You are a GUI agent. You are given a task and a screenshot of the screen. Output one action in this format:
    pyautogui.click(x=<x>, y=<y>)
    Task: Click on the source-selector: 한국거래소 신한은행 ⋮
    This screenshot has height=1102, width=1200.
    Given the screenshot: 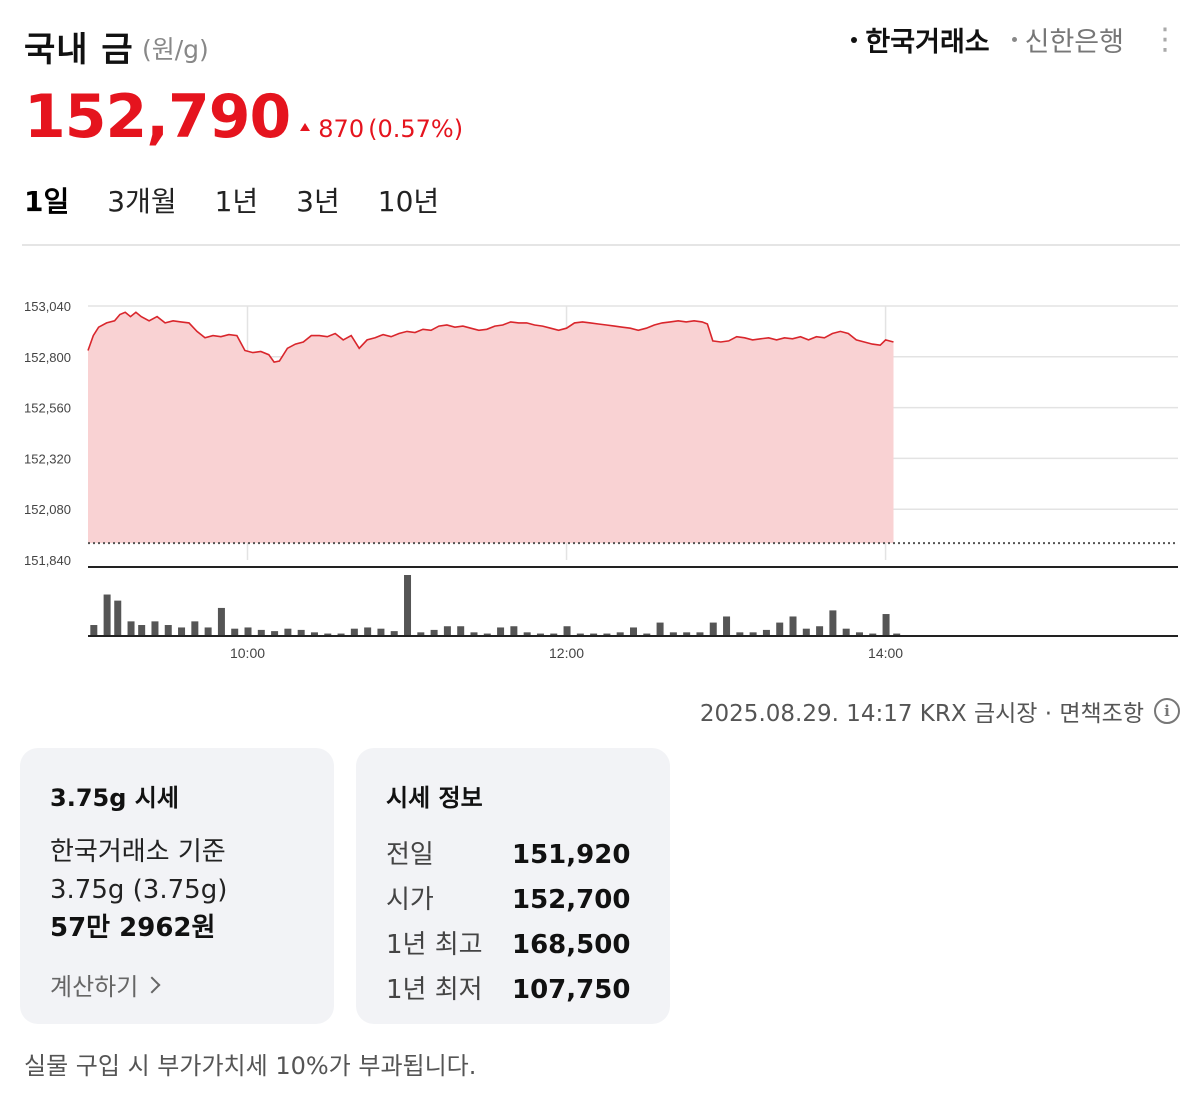 What is the action you would take?
    pyautogui.click(x=1015, y=39)
    